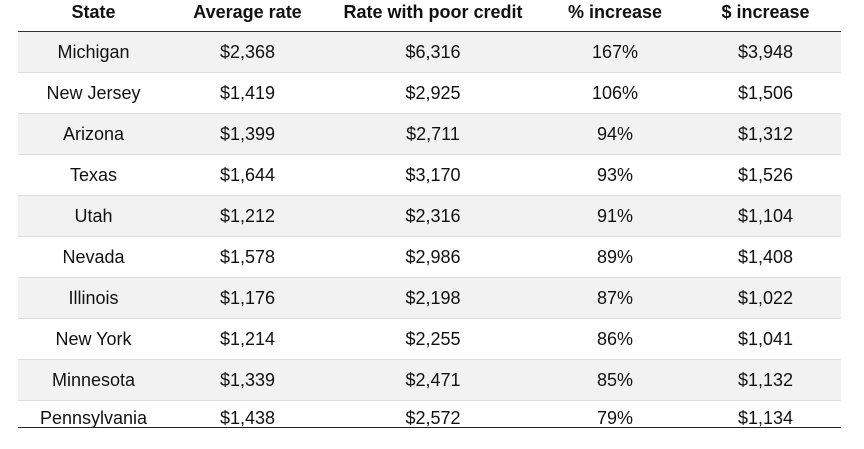  I want to click on cell-pct-increase: 85%, so click(615, 380).